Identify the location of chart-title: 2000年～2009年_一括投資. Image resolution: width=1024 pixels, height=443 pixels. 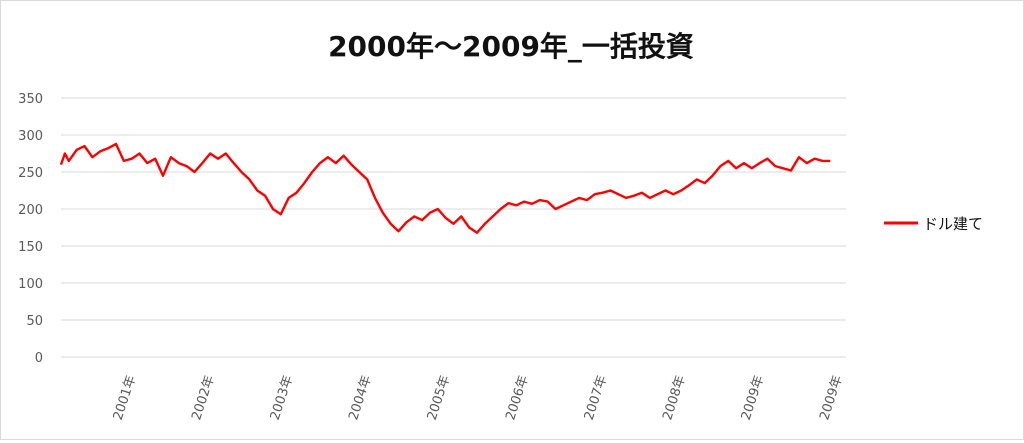
(511, 46).